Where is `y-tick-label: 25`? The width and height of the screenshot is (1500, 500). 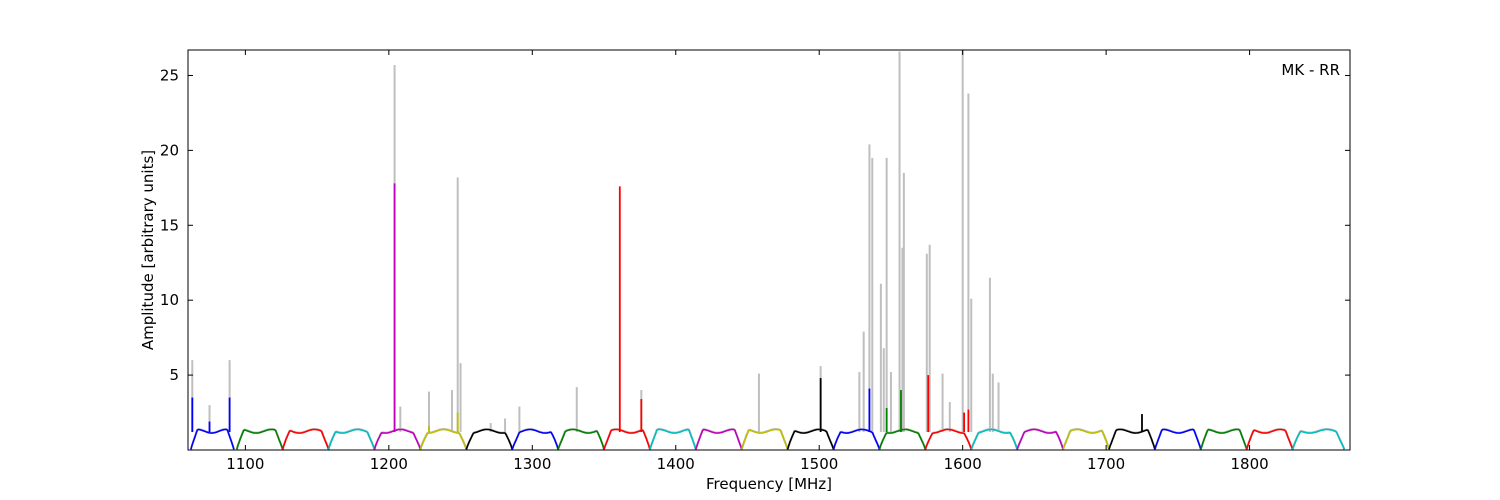 y-tick-label: 25 is located at coordinates (169, 75).